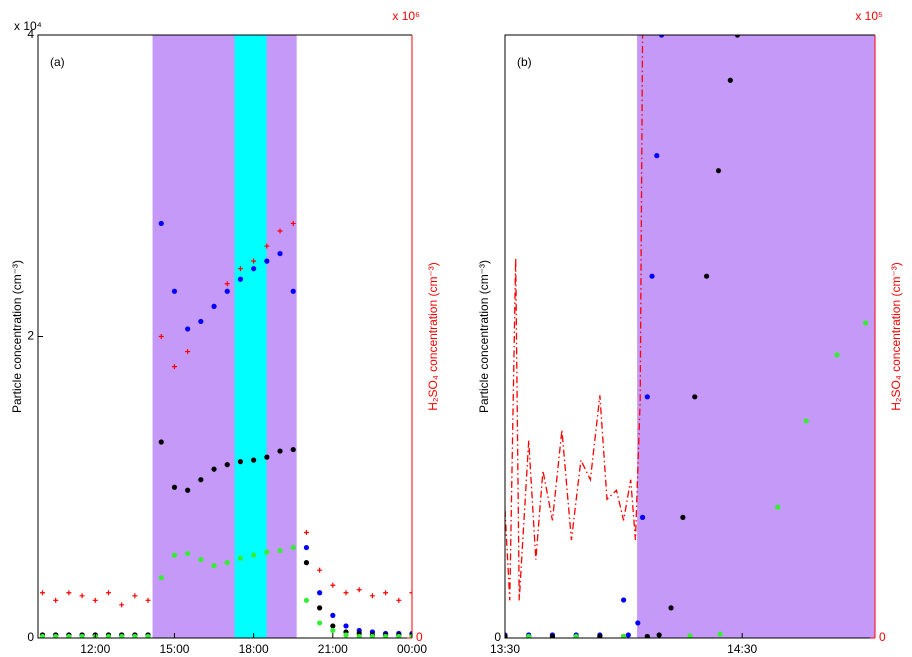  I want to click on line-series, so click(574, 318).